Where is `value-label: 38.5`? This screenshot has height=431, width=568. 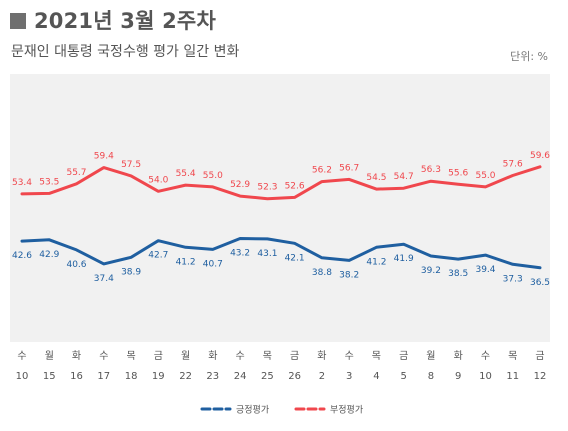 value-label: 38.5 is located at coordinates (458, 274).